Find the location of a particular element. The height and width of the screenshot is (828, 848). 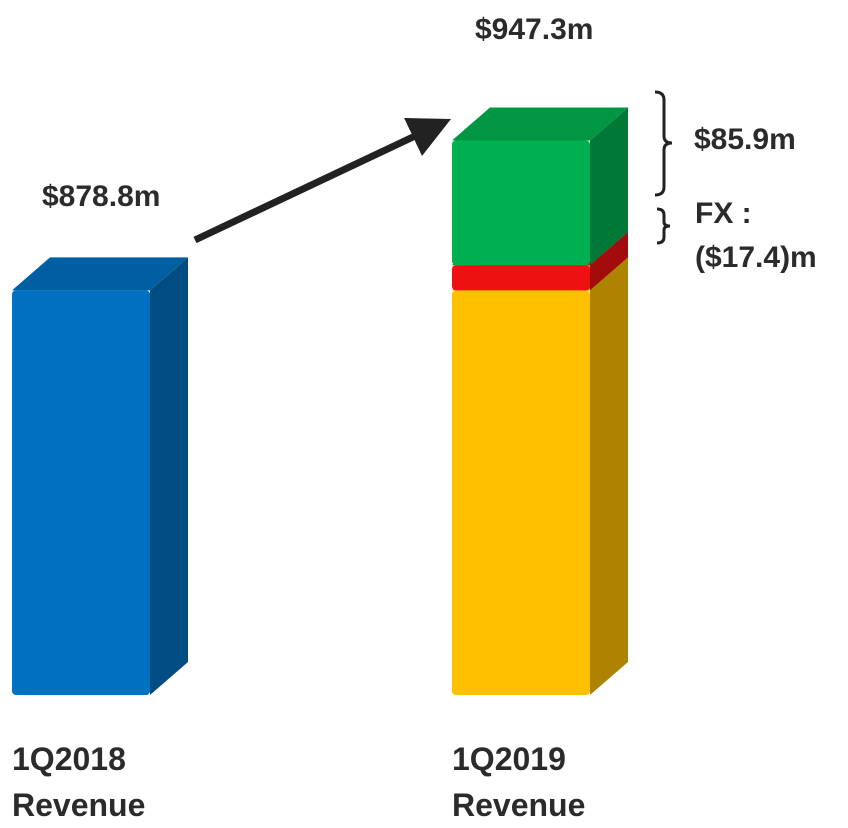

segment-label: $85.9m is located at coordinates (745, 139).